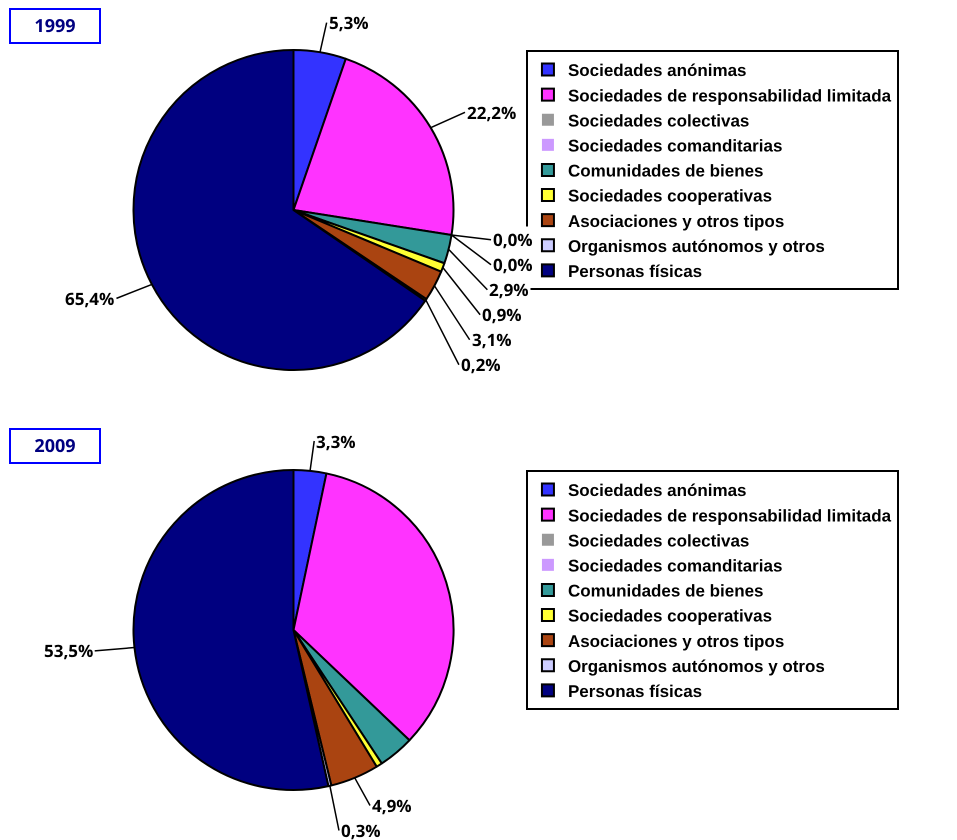 This screenshot has width=957, height=840. I want to click on chart-title: 2009, so click(55, 446).